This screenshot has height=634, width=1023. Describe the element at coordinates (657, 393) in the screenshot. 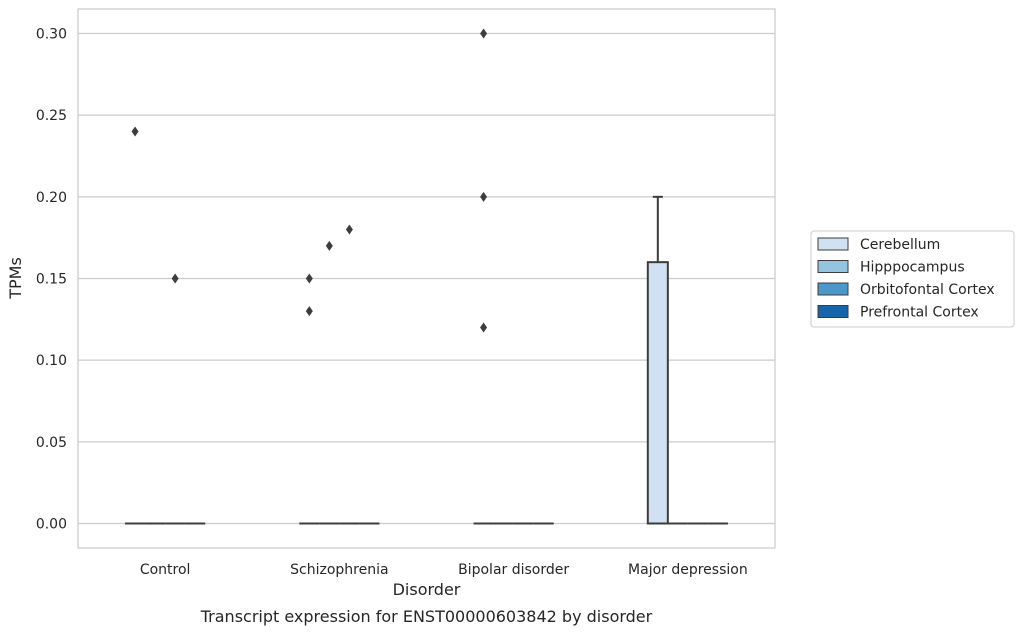

I see `box` at that location.